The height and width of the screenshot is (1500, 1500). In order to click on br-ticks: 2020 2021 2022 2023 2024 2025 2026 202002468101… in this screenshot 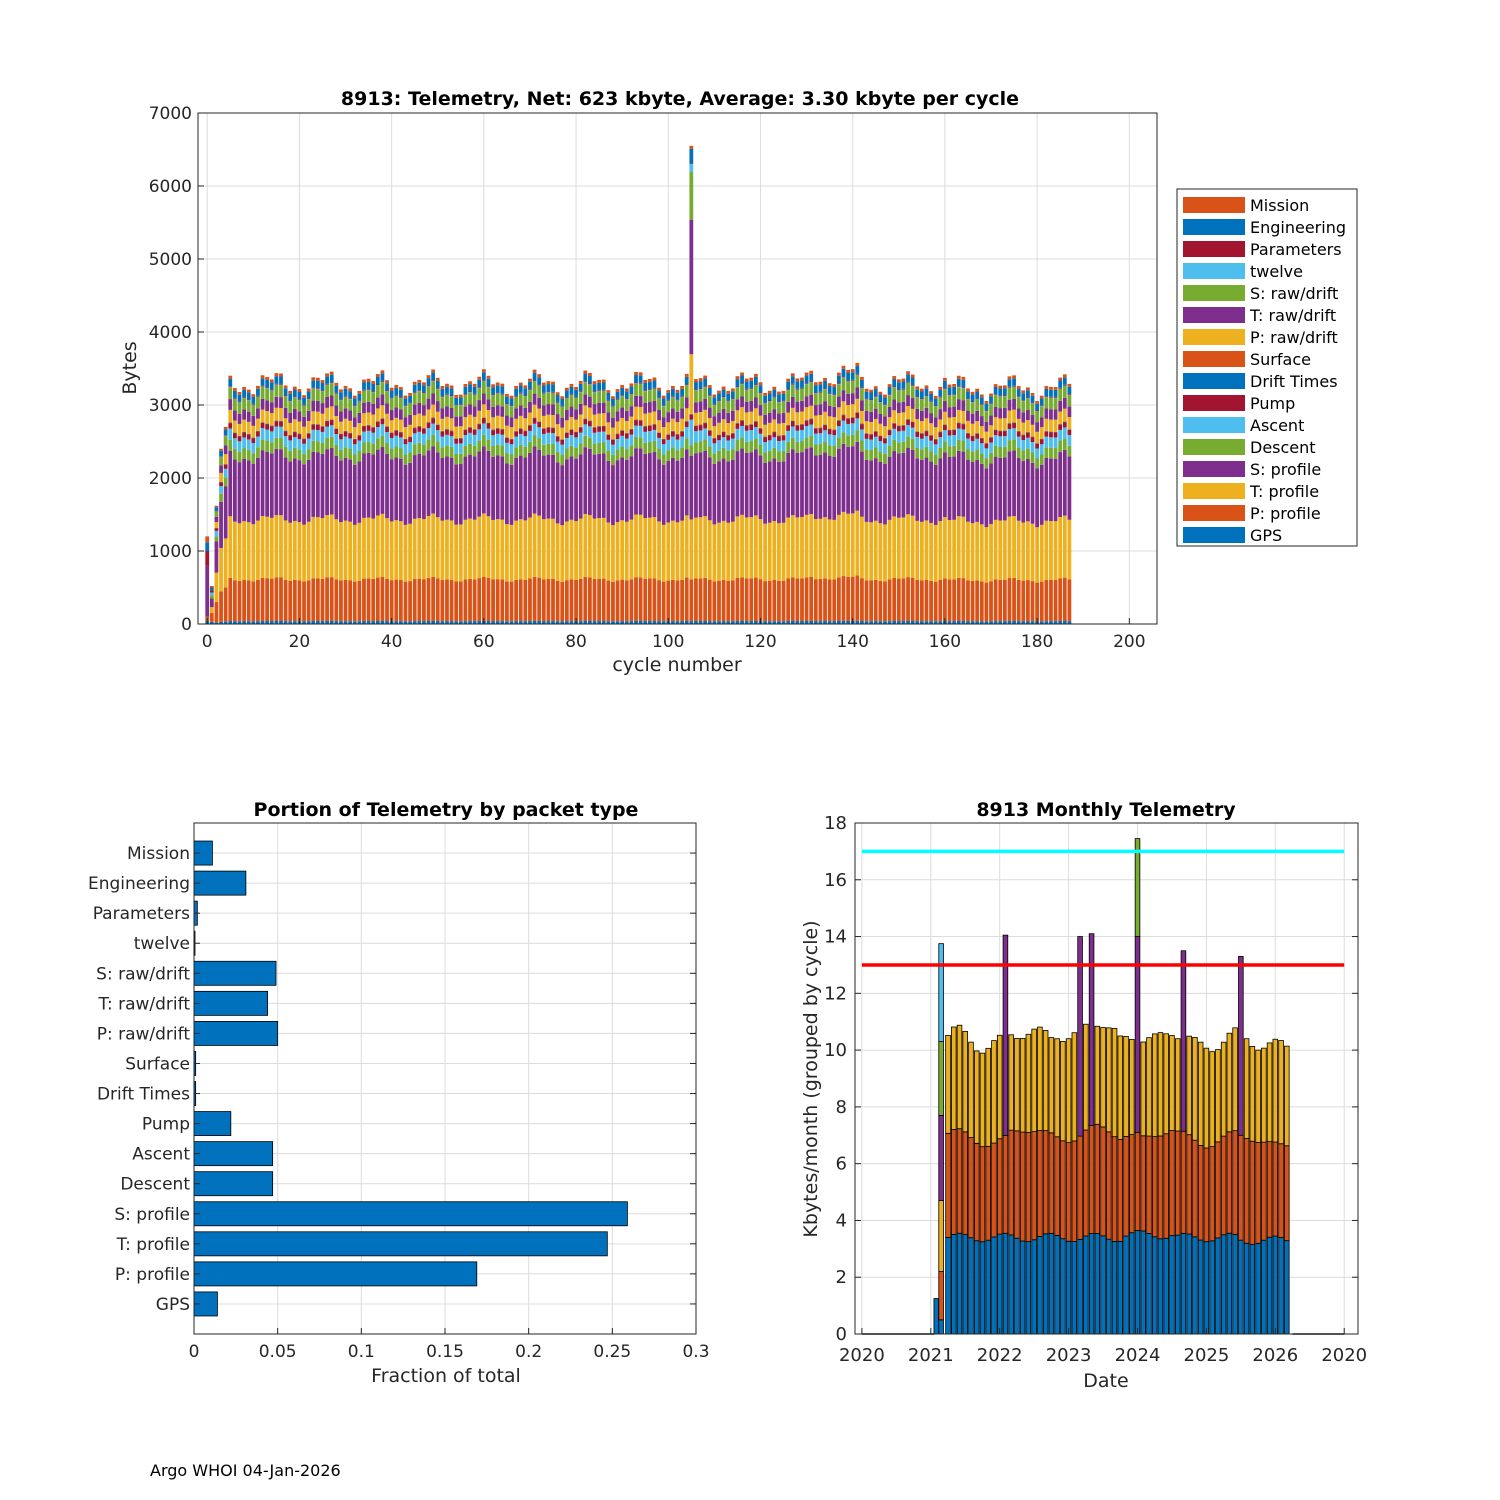, I will do `click(1095, 1089)`.